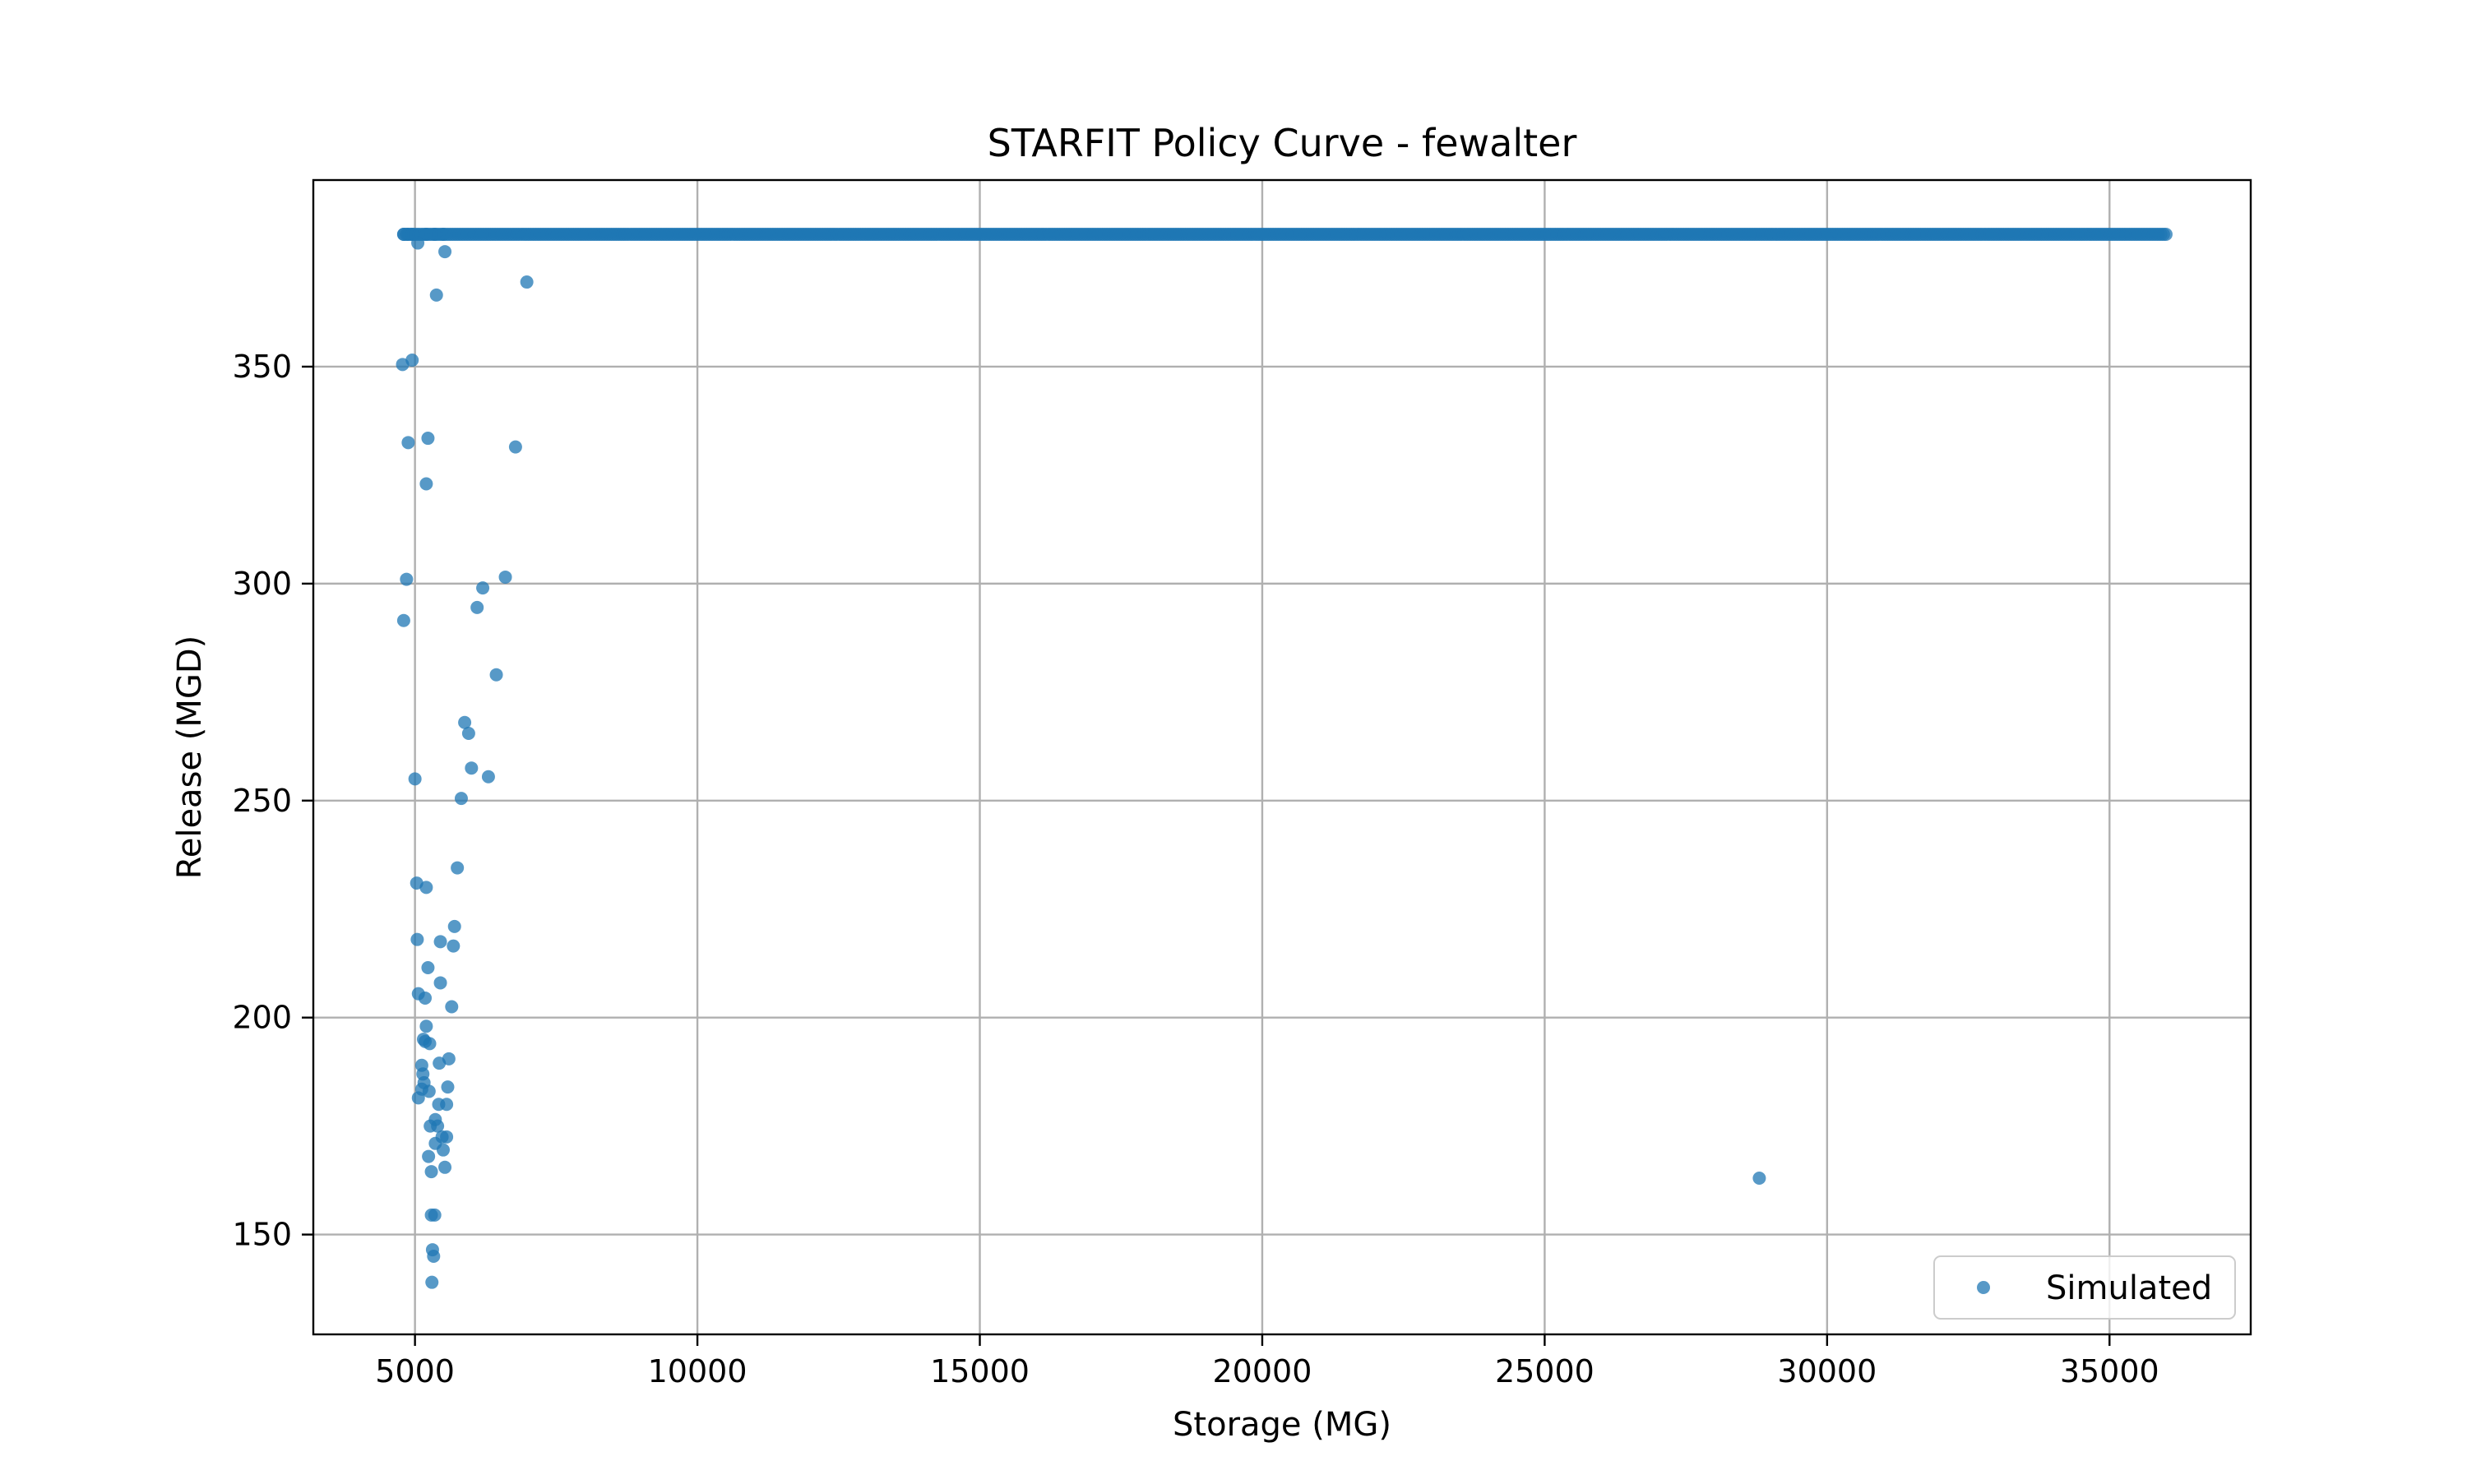  Describe the element at coordinates (415, 1371) in the screenshot. I see `x-tick-label: 5000` at that location.